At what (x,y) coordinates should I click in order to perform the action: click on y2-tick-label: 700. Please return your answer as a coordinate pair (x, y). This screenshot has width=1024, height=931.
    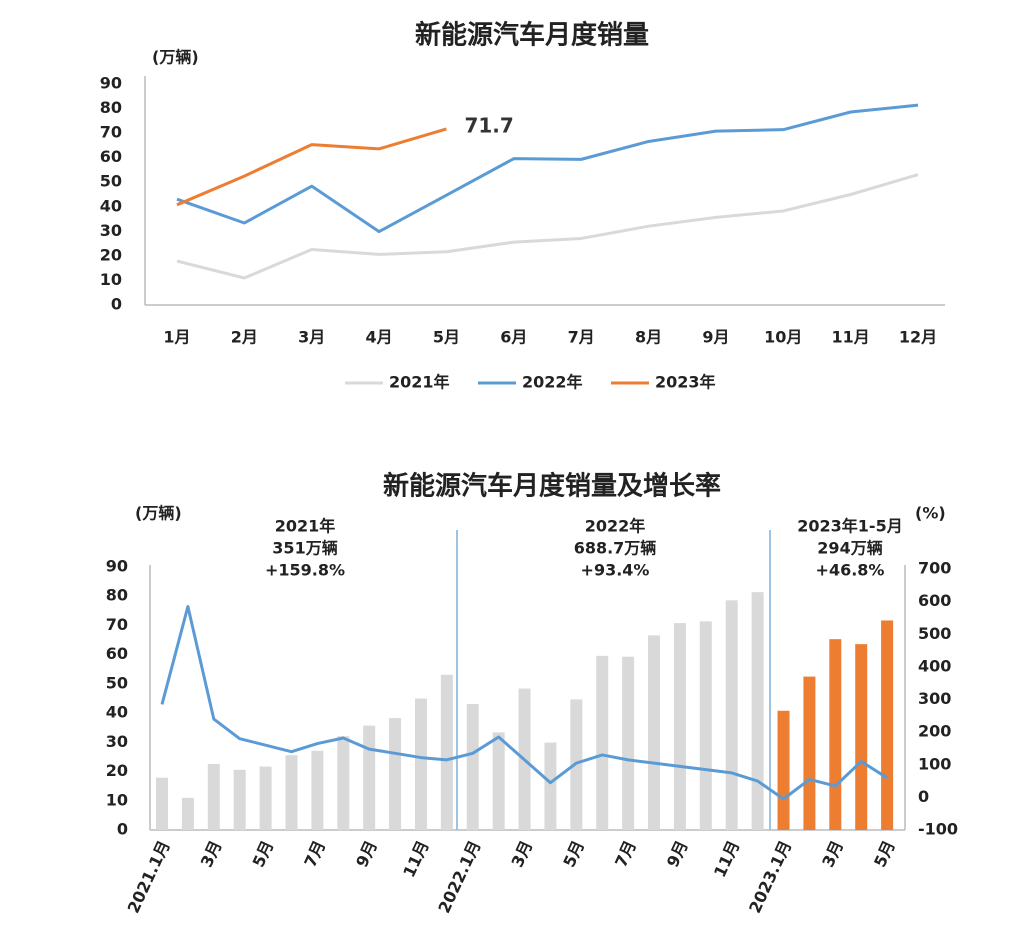
    Looking at the image, I should click on (934, 568).